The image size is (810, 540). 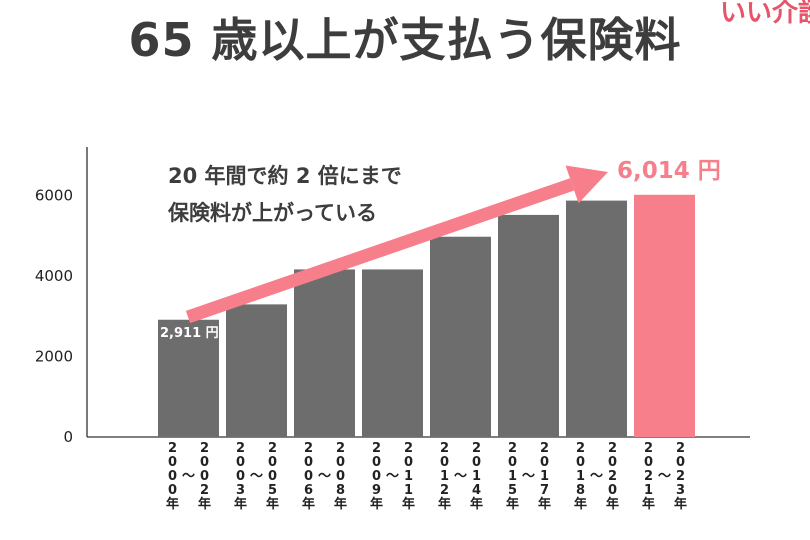 What do you see at coordinates (189, 333) in the screenshot?
I see `data-label-first: 2,911 円` at bounding box center [189, 333].